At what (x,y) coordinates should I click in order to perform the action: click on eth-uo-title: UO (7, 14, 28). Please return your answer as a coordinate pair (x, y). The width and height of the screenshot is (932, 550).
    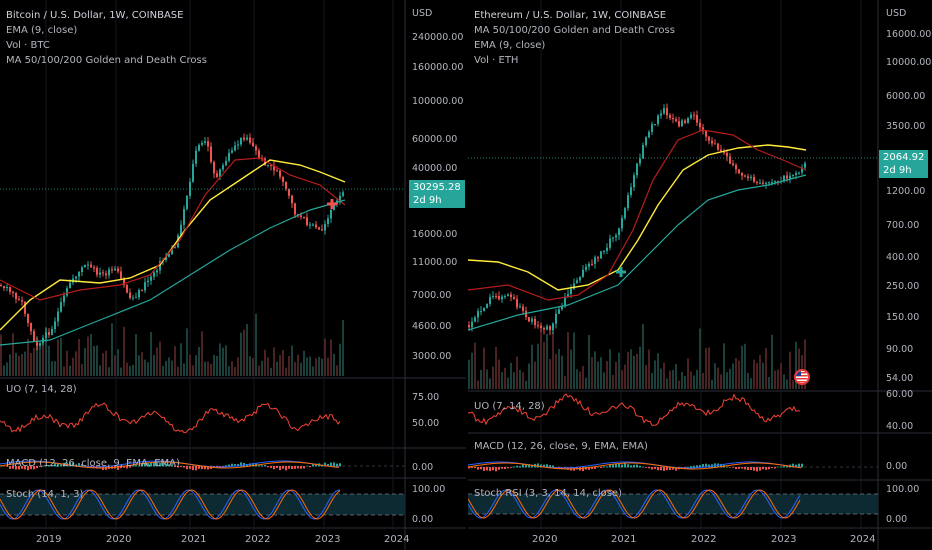
    Looking at the image, I should click on (509, 406).